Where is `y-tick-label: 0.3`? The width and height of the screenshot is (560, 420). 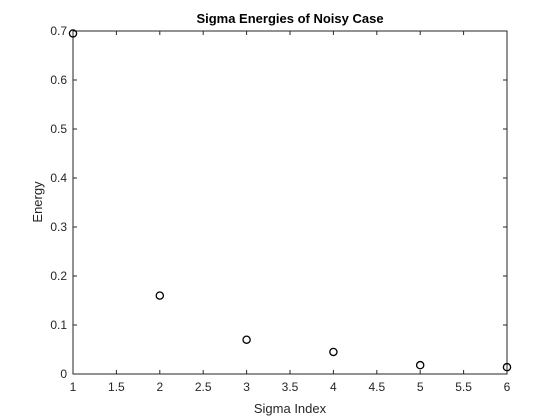 y-tick-label: 0.3 is located at coordinates (58, 227).